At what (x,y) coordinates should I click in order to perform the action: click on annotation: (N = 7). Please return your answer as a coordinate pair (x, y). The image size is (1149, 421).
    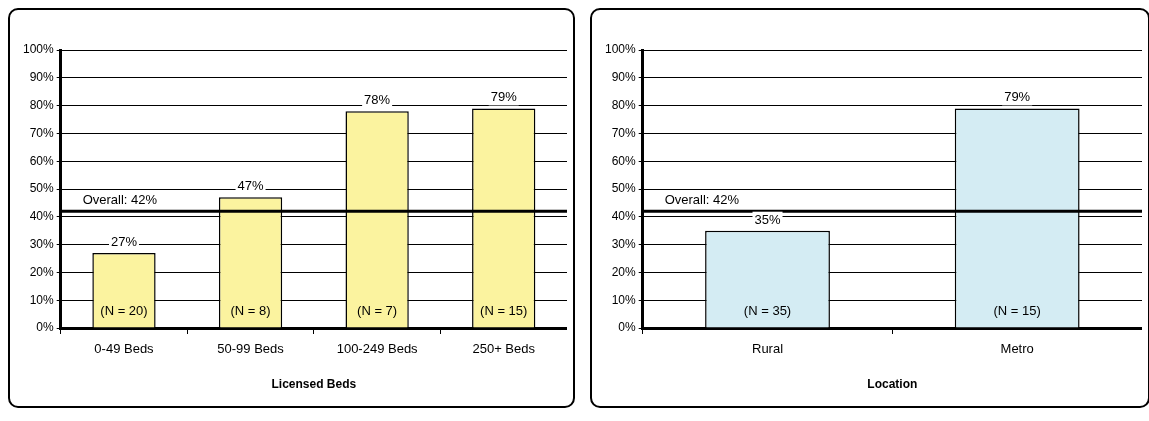
    Looking at the image, I should click on (377, 311).